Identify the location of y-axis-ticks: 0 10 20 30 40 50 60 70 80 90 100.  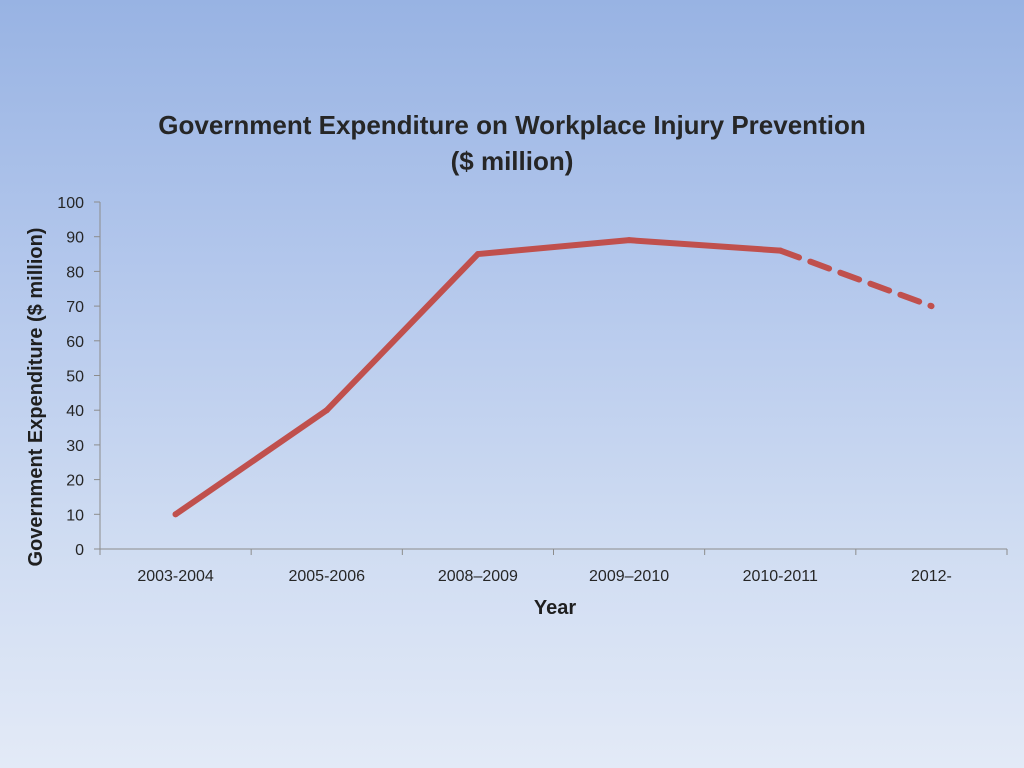
(78, 377).